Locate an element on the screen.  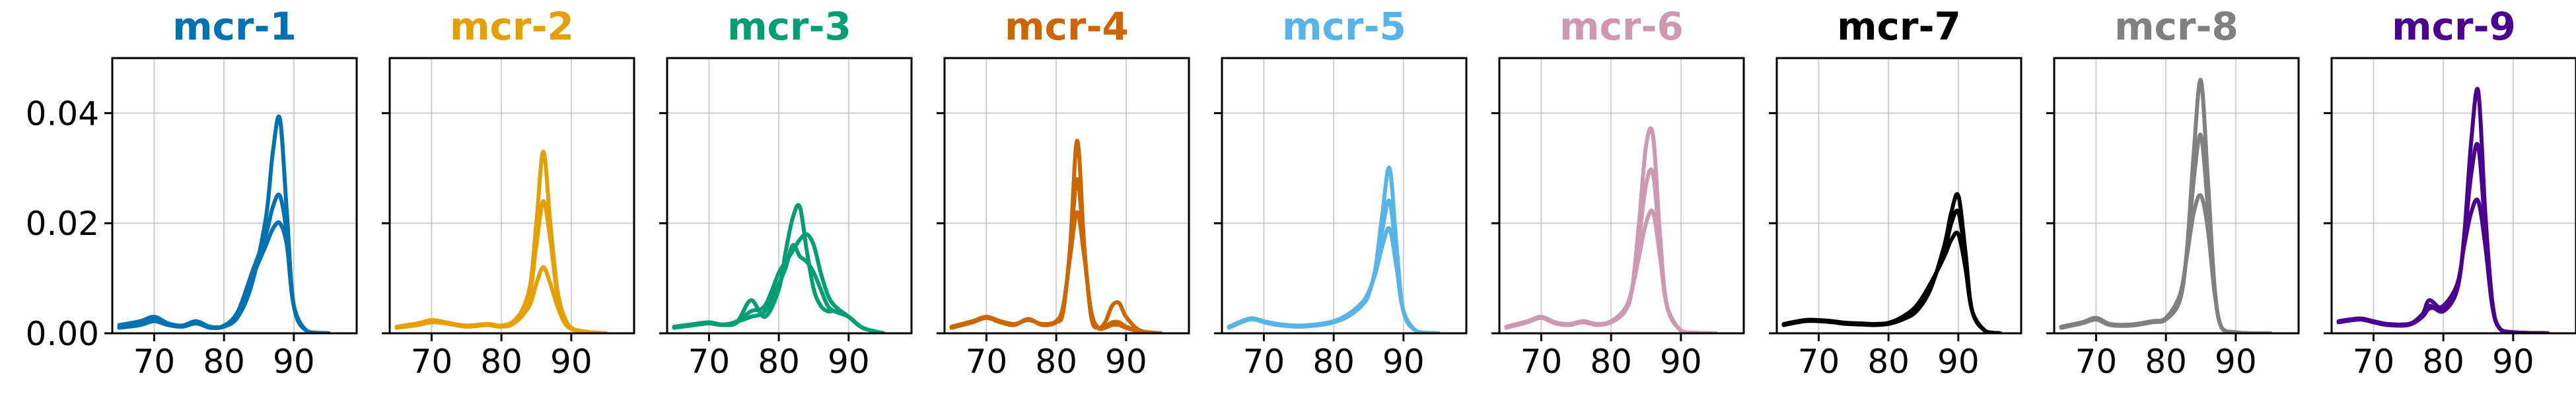
panel-7: 70 80 90 mcr-7 is located at coordinates (1895, 193).